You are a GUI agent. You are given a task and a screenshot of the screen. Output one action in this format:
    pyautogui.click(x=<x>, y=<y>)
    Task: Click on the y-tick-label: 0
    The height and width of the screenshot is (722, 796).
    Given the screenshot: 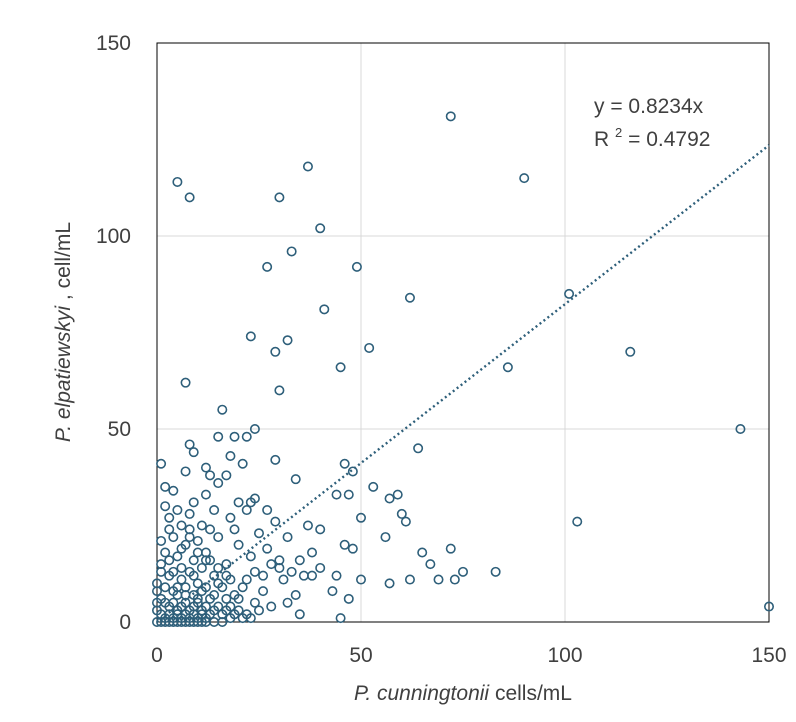 What is the action you would take?
    pyautogui.click(x=125, y=622)
    